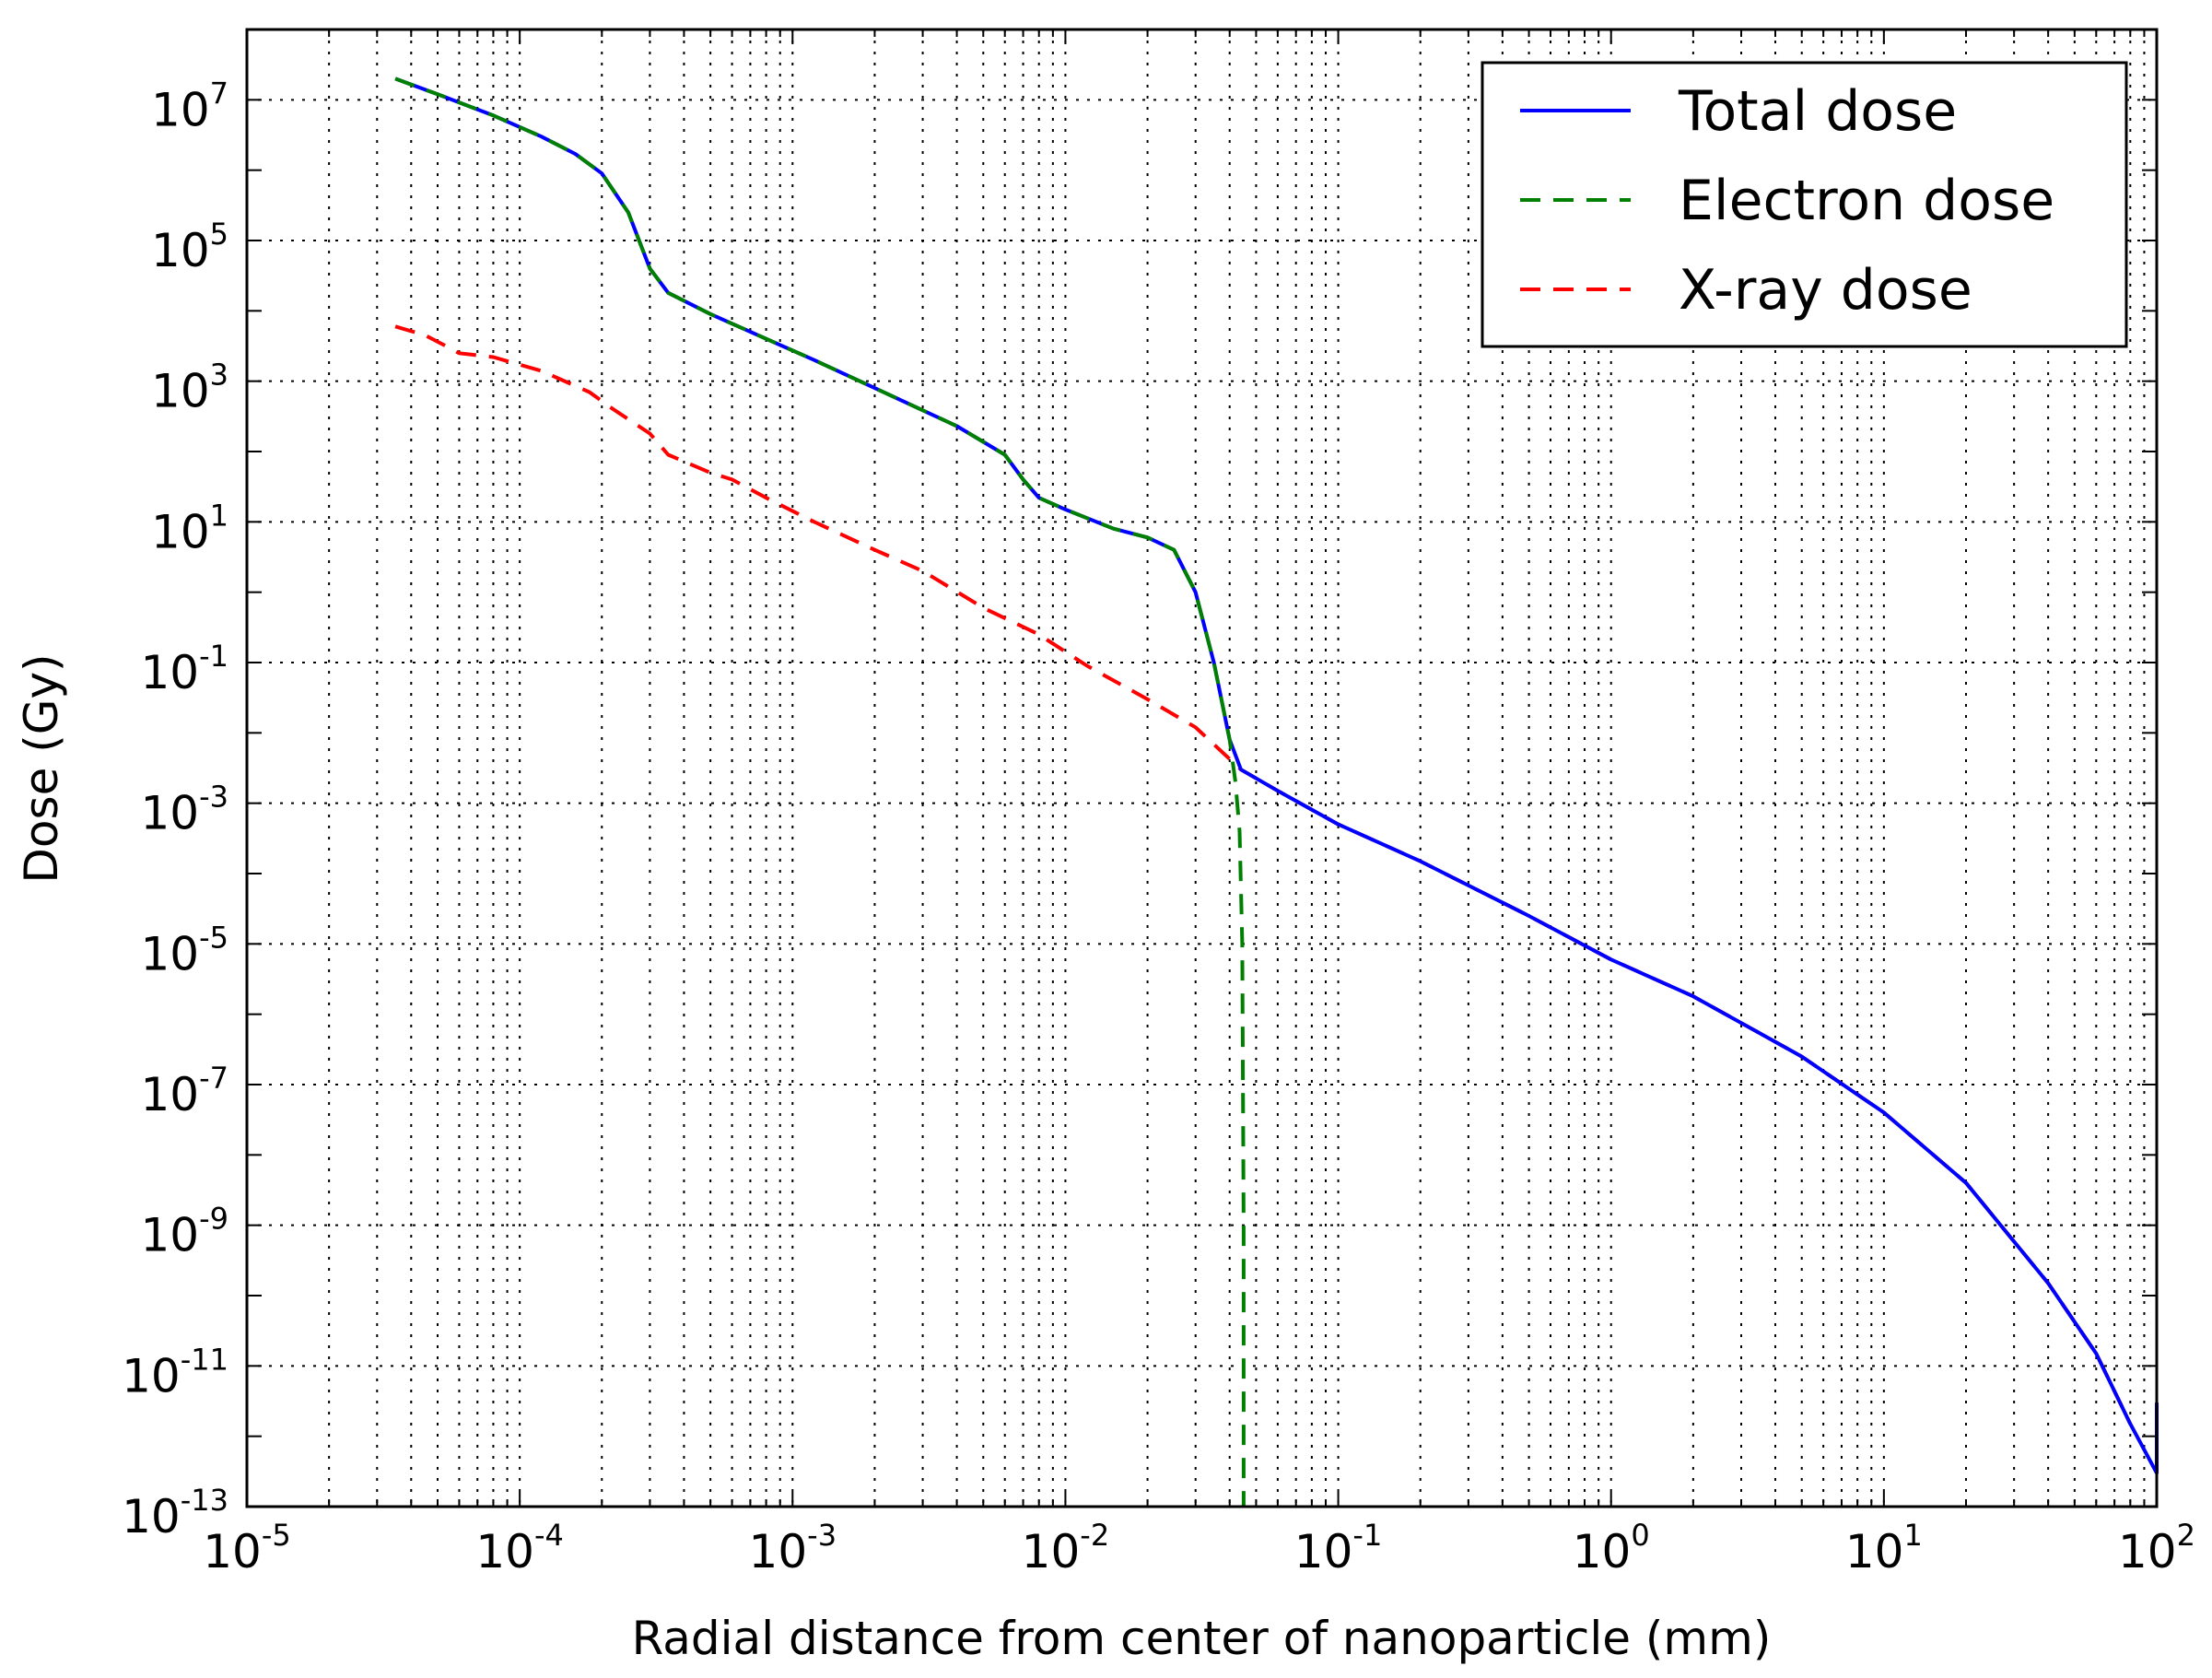 This screenshot has height=1678, width=2212. What do you see at coordinates (1066, 1548) in the screenshot?
I see `x-tick-label: 10⁻²` at bounding box center [1066, 1548].